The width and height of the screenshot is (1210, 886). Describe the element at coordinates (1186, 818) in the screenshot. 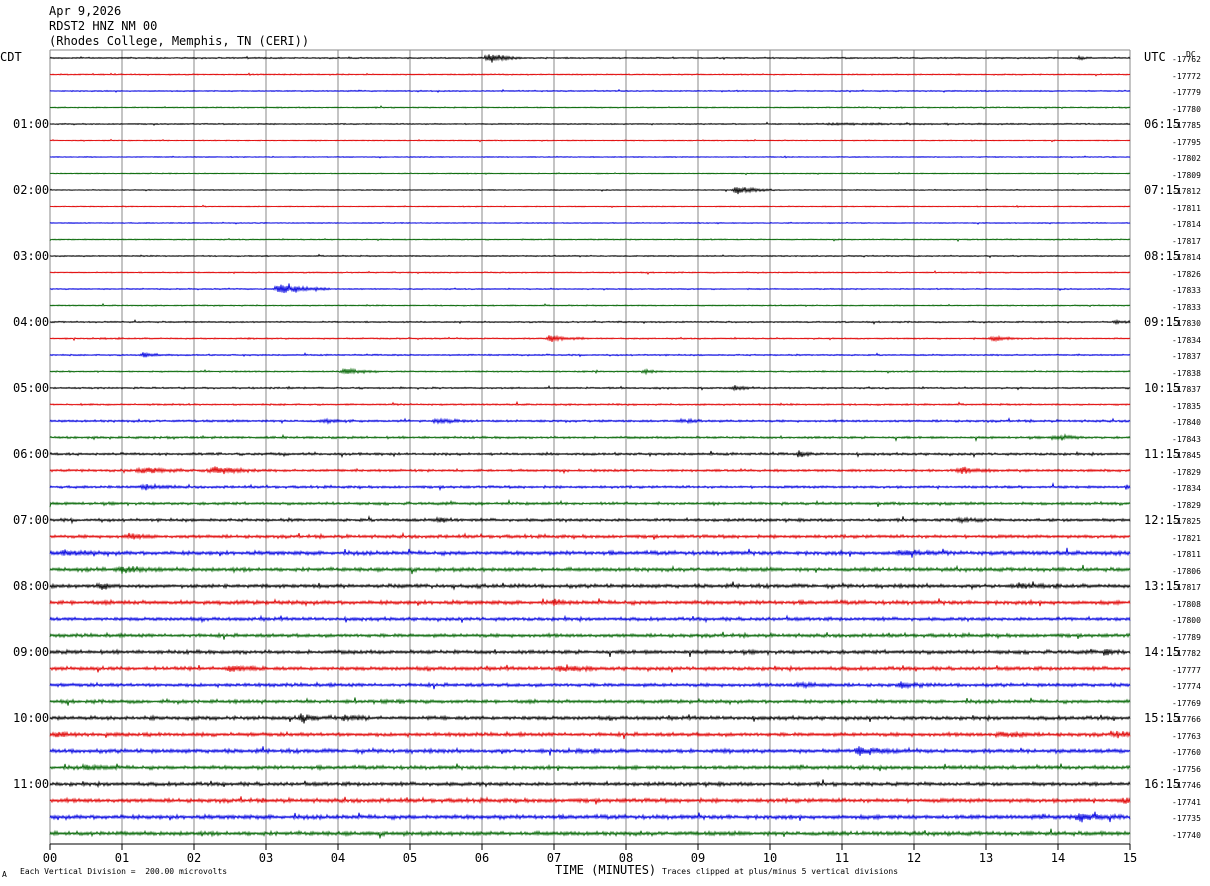

I see `dc-offset-label: -17735` at that location.